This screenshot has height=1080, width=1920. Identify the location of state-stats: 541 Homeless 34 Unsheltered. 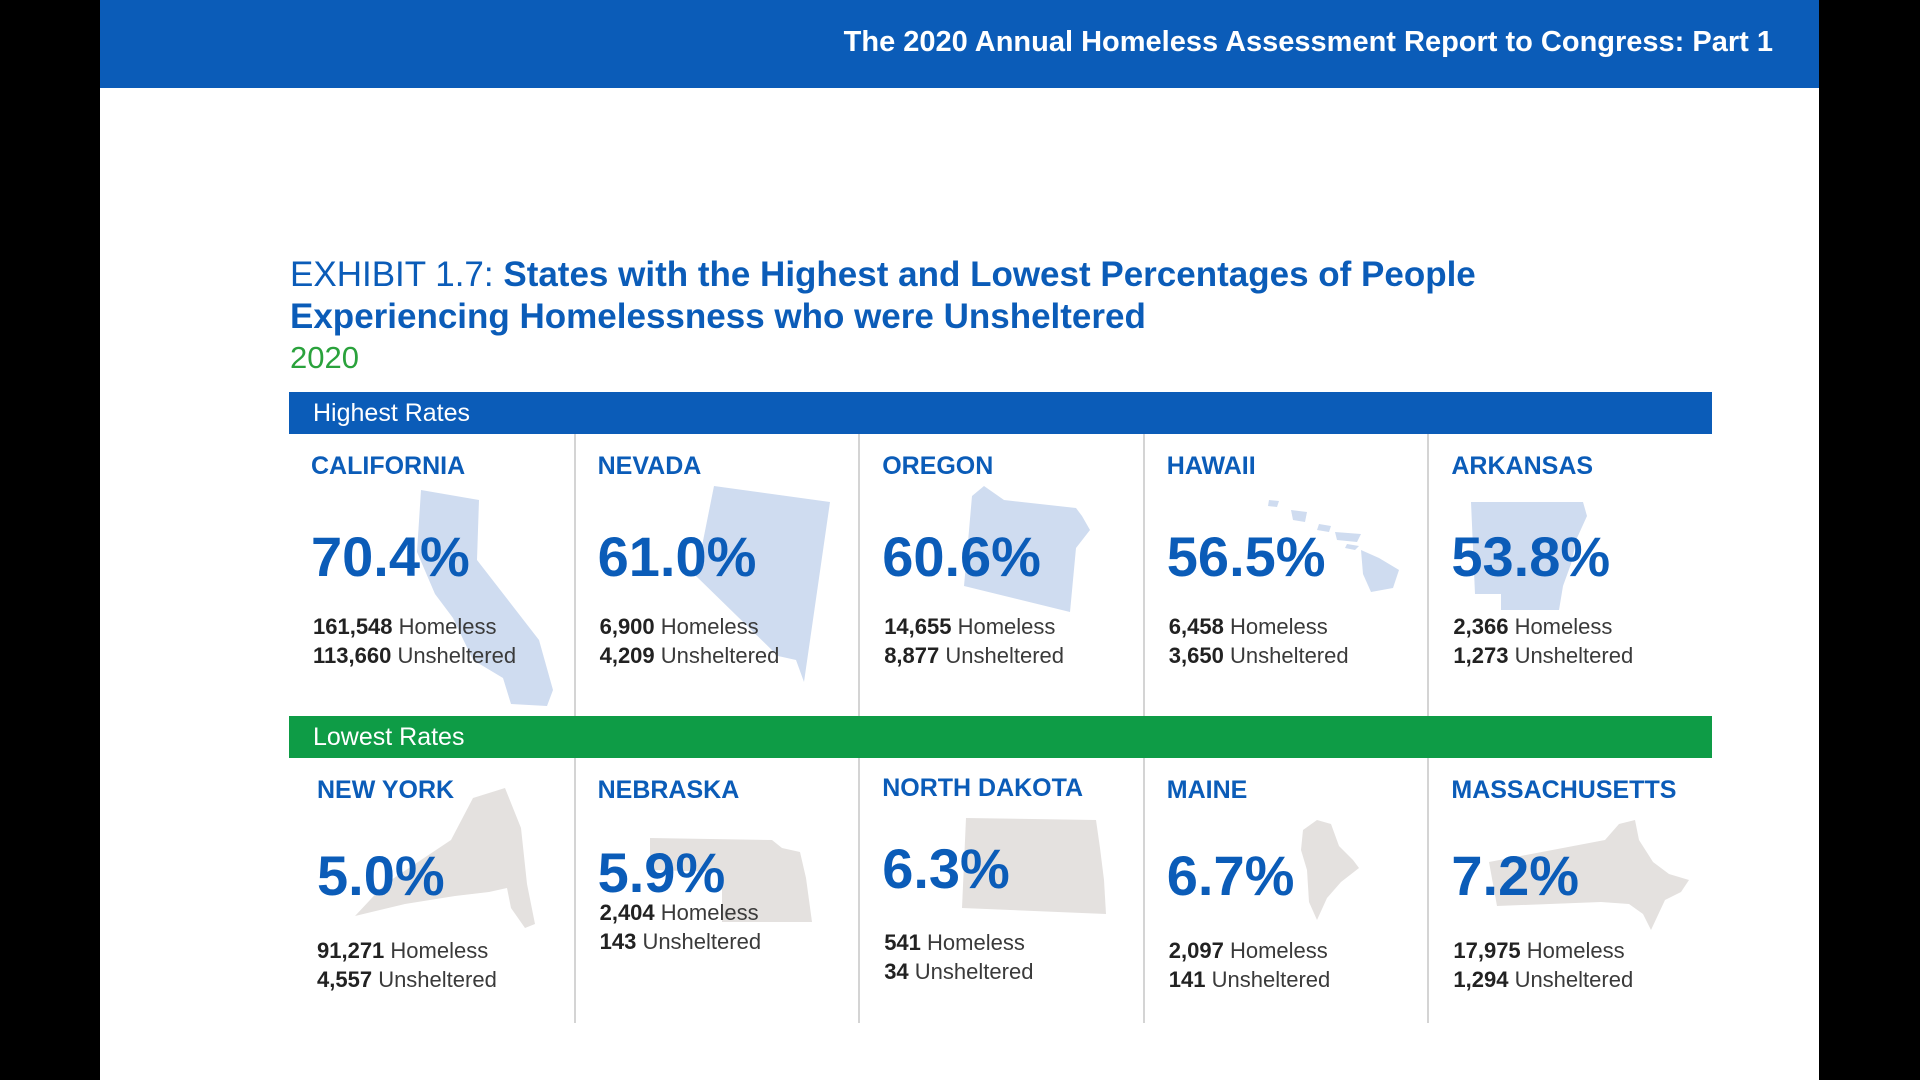
(958, 957).